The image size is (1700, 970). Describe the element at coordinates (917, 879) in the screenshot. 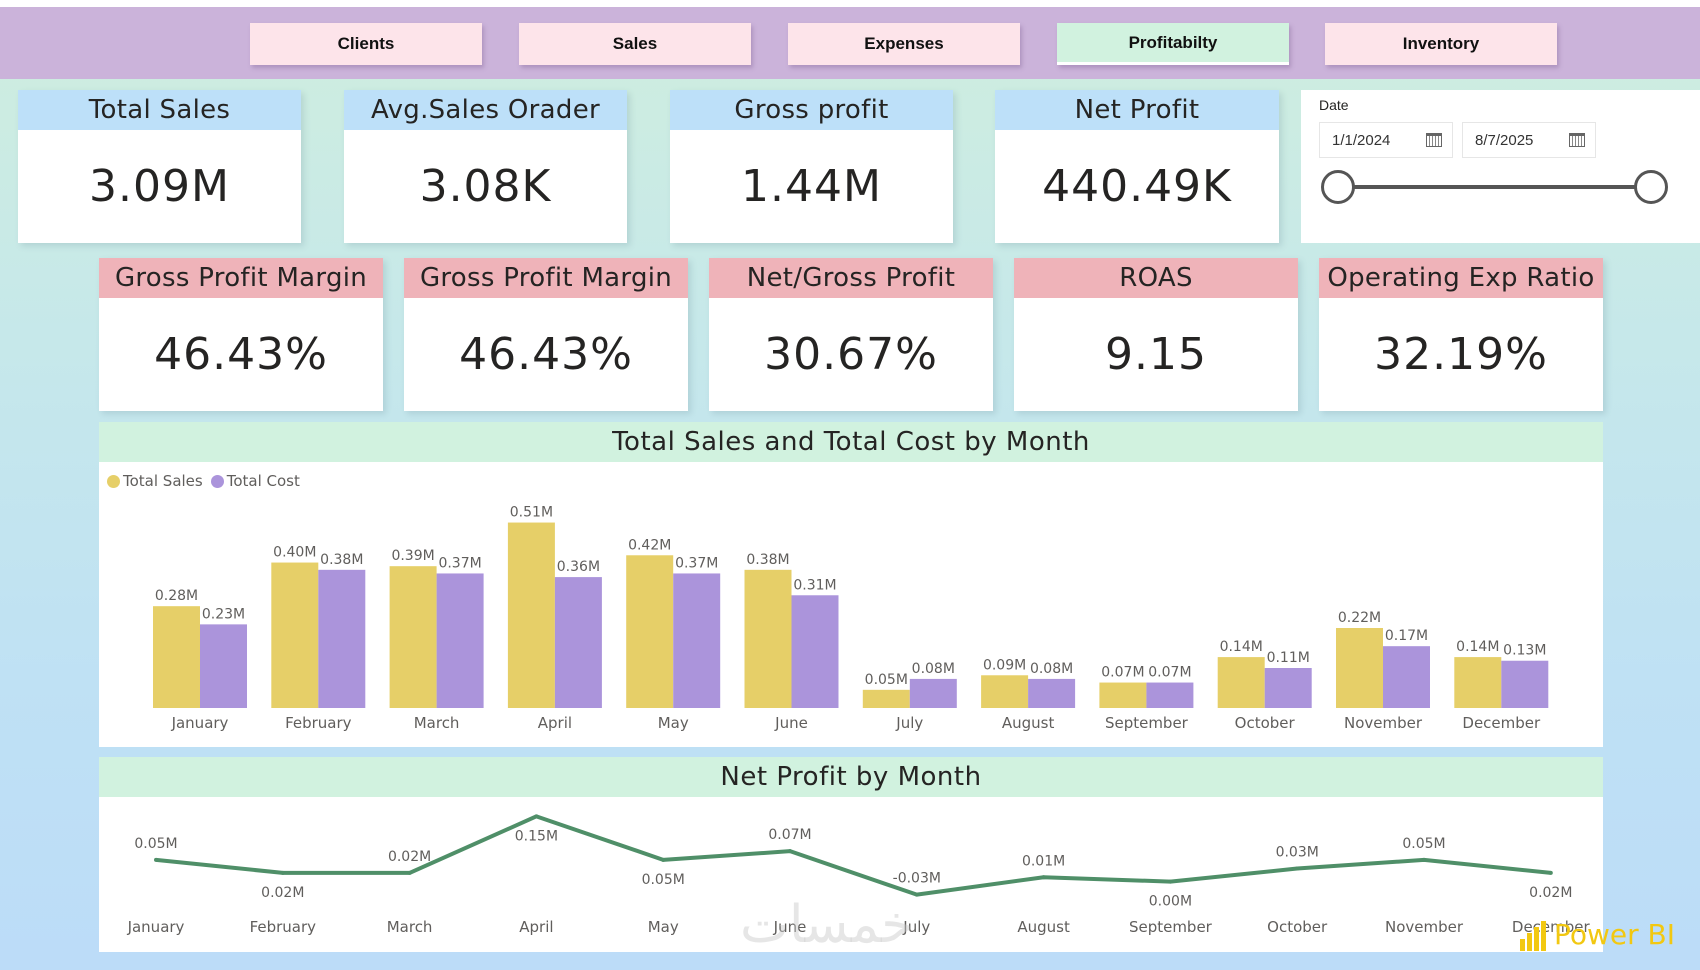

I see `line-data-label: -0.03M` at that location.